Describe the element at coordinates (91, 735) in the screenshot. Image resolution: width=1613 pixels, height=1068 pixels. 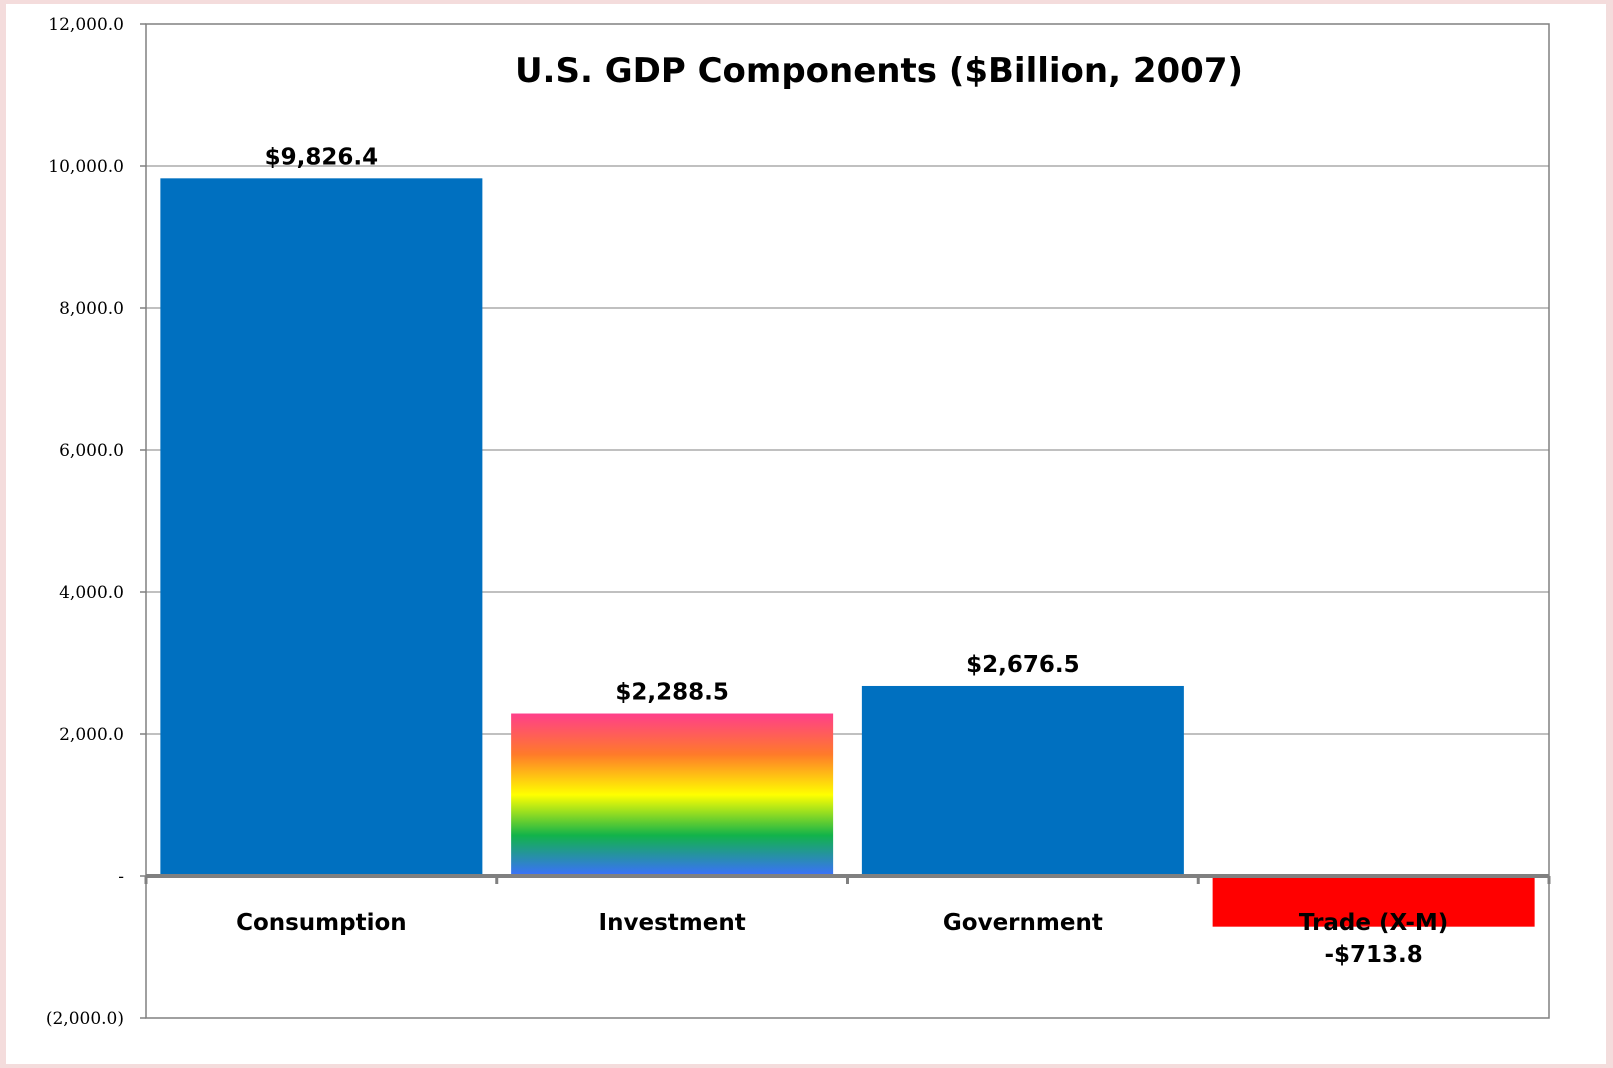
I see `y-tick-label: 2,000.0` at that location.